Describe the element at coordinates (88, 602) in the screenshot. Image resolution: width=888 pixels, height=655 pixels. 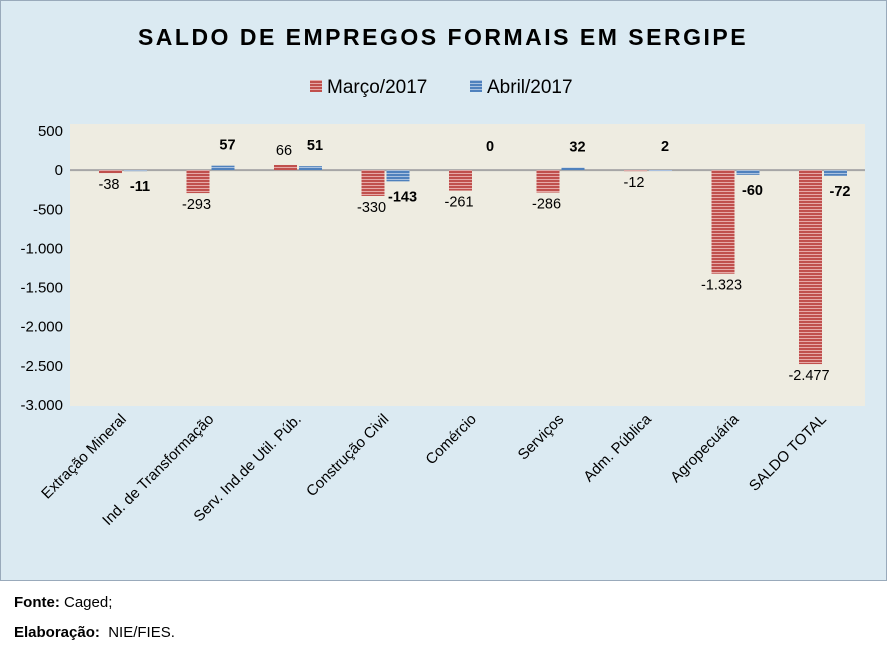
I see `source-value: Caged;` at that location.